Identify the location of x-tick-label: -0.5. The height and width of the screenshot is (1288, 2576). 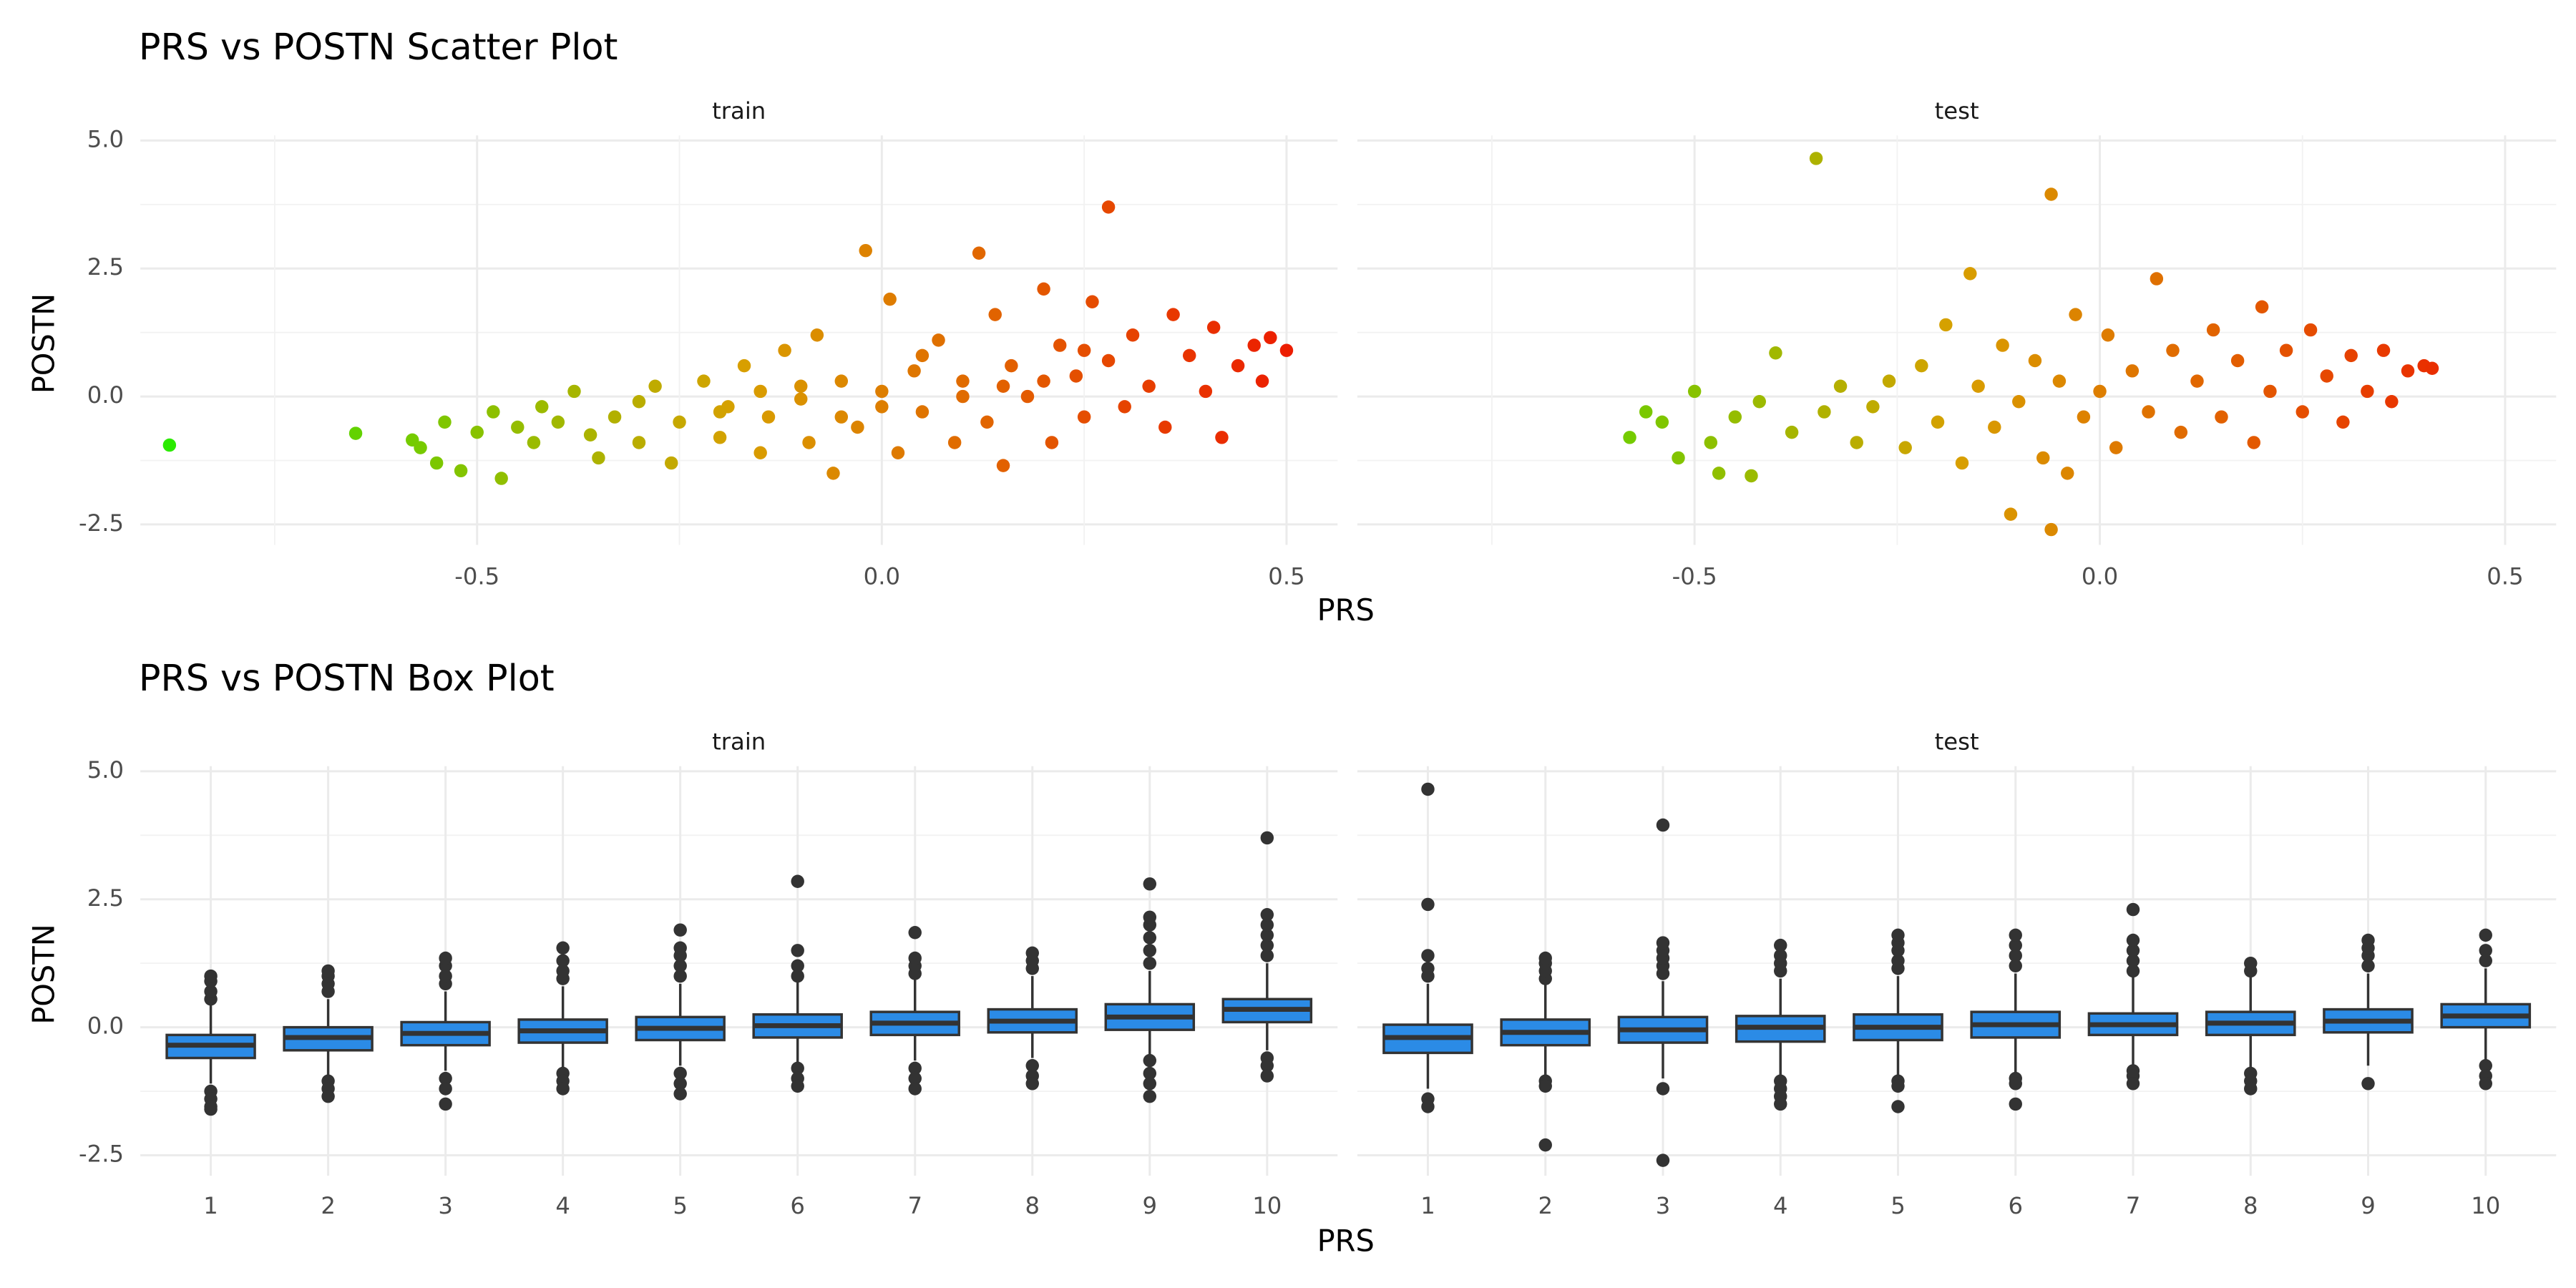
(476, 576).